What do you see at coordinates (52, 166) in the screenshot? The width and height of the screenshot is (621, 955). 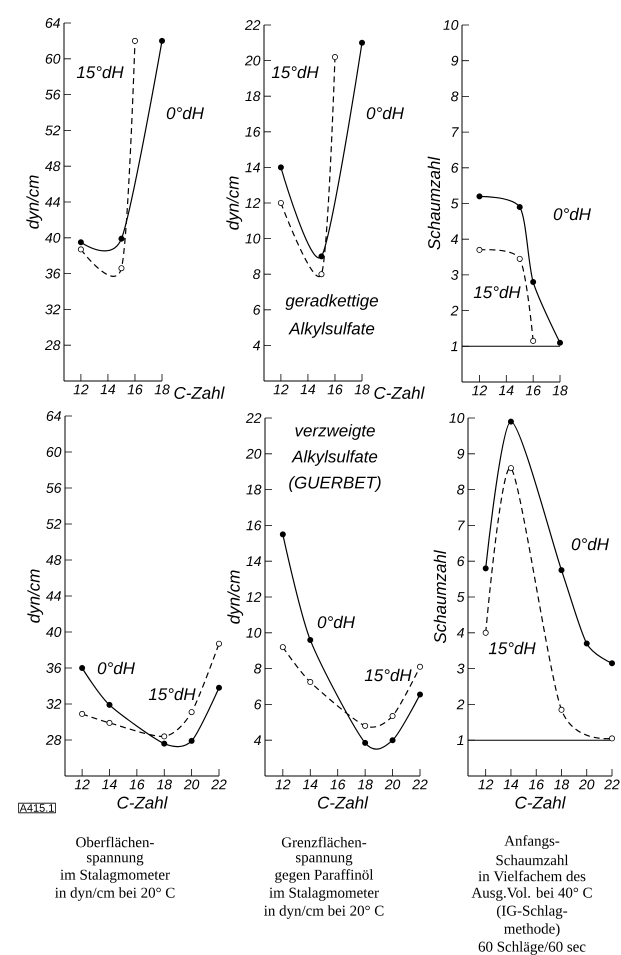 I see `y-tick-label: 48` at bounding box center [52, 166].